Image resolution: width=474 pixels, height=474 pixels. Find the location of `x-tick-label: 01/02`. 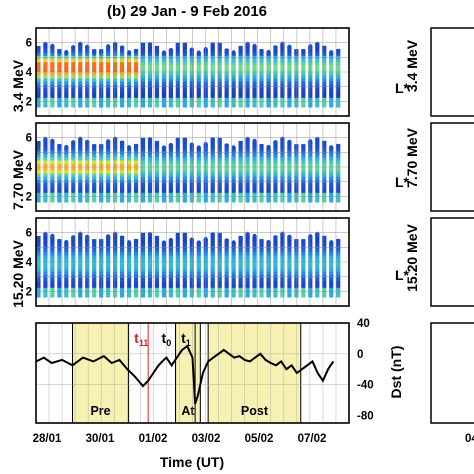

x-tick-label: 01/02 is located at coordinates (153, 439).